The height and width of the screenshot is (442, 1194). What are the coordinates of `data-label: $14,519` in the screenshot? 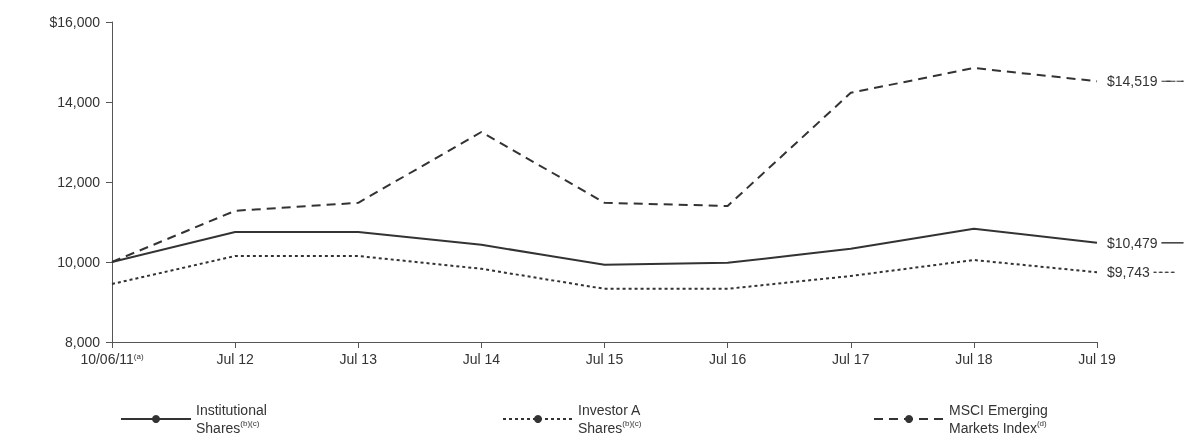 It's located at (1134, 81).